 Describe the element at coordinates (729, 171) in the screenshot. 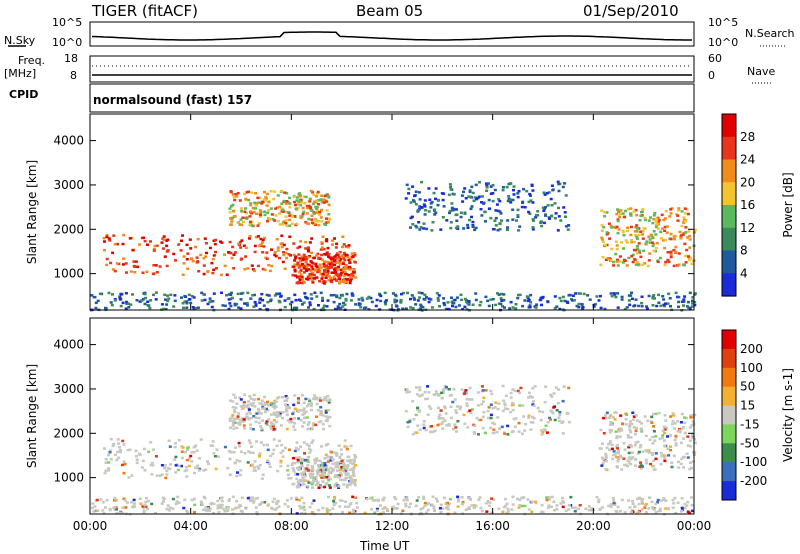

I see `colorbar-segment` at that location.